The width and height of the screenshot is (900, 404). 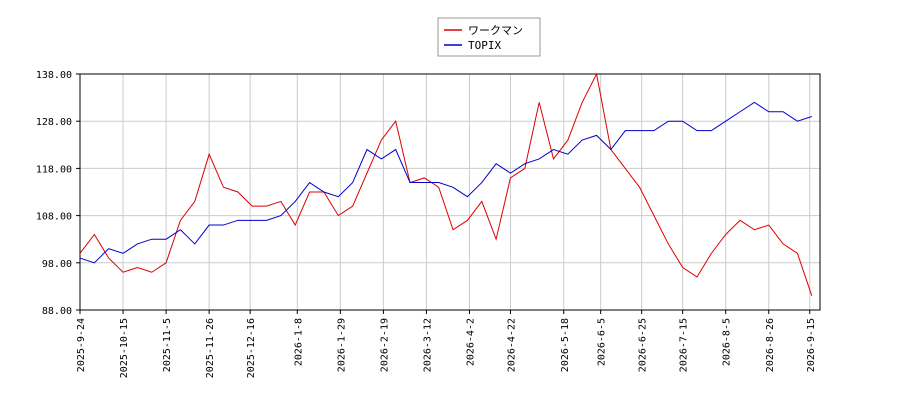 What do you see at coordinates (57, 311) in the screenshot?
I see `y-tick-label: 88.00` at bounding box center [57, 311].